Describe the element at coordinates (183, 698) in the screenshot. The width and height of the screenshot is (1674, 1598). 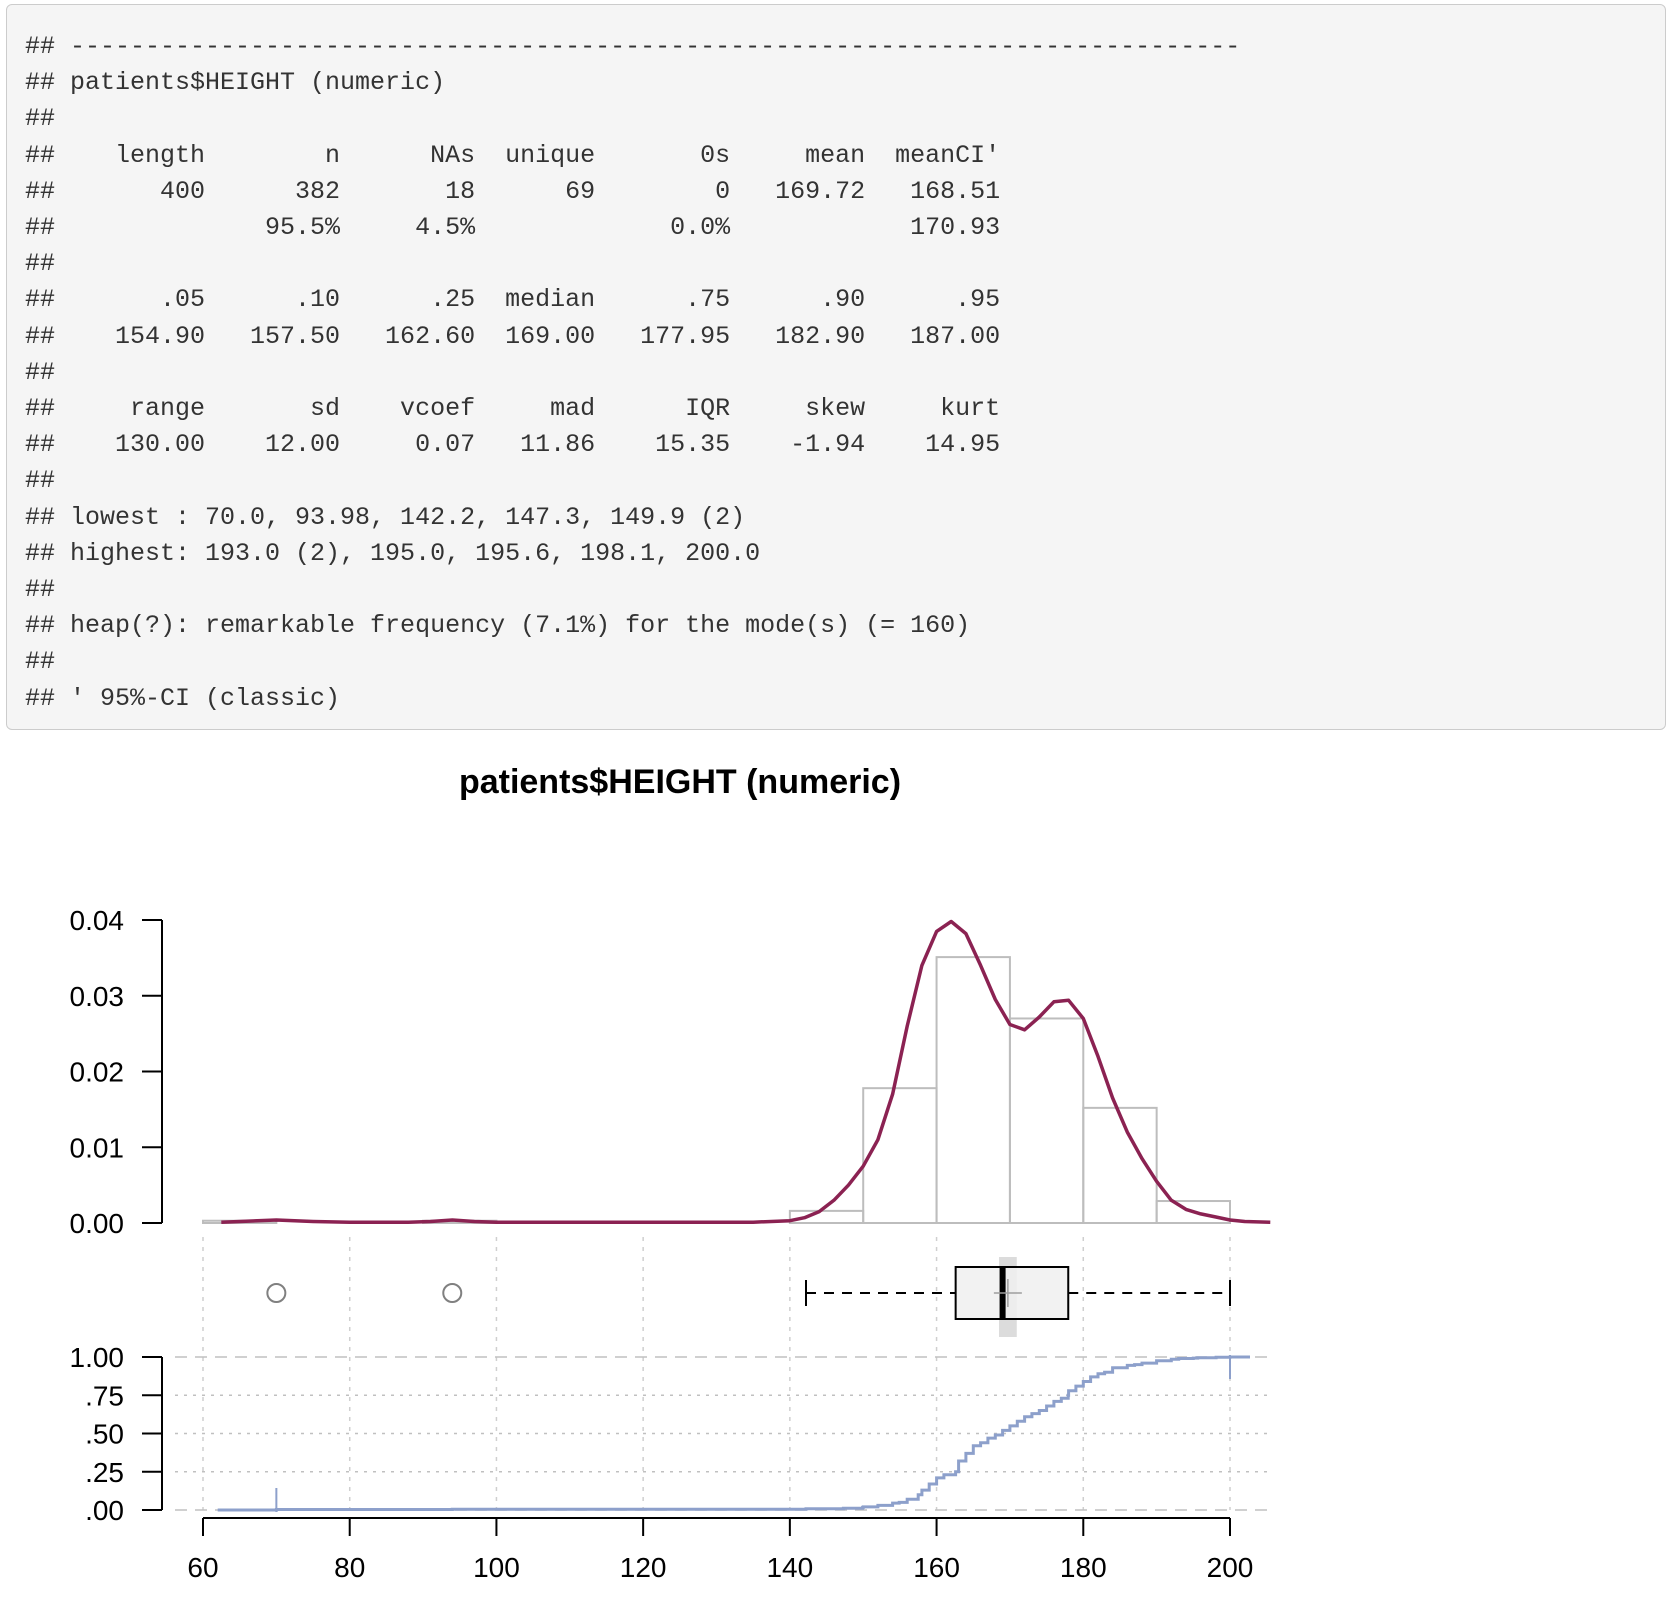
I see `console-line: ## ' 95%-CI (classic)` at that location.